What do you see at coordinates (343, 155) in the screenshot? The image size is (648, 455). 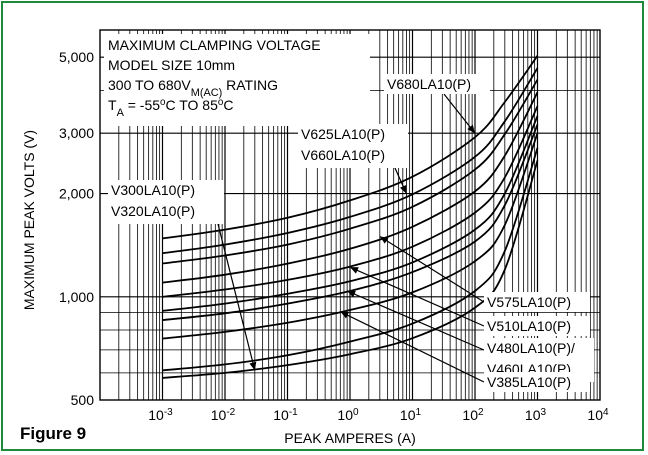 I see `curve-label: V660LA10(P)` at bounding box center [343, 155].